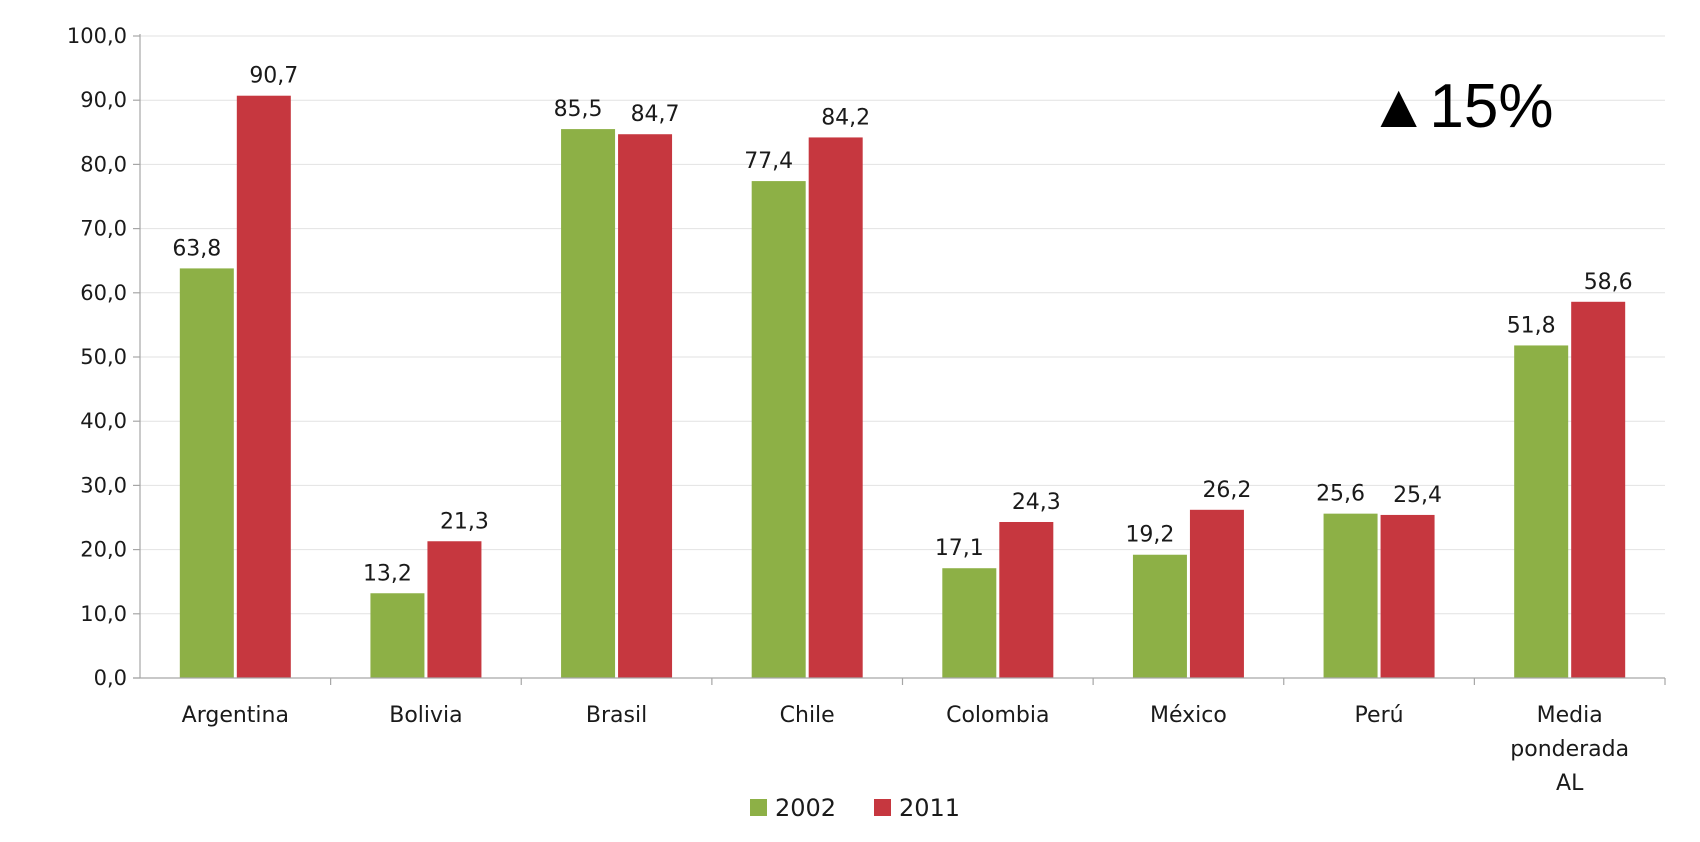  What do you see at coordinates (1188, 715) in the screenshot?
I see `x-category-label: México` at bounding box center [1188, 715].